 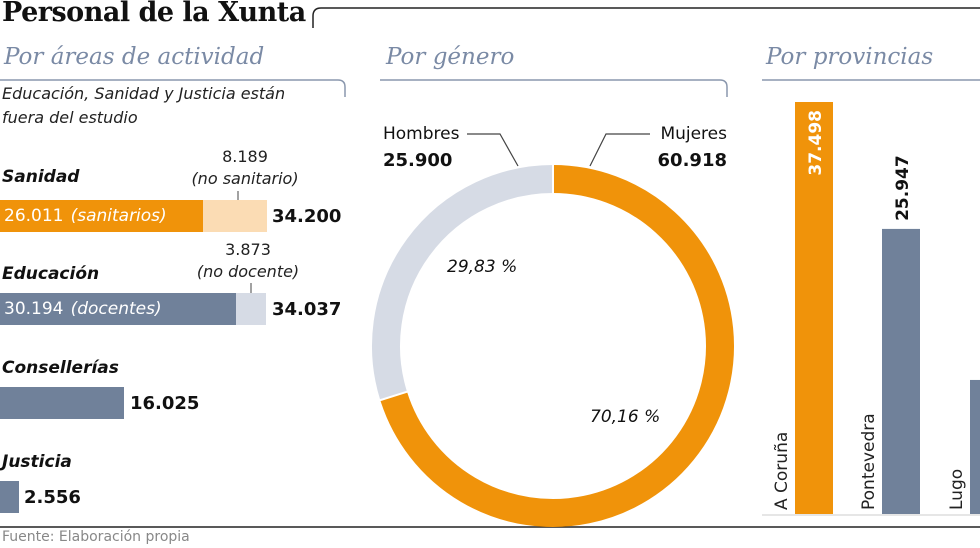 What do you see at coordinates (554, 88) in the screenshot?
I see `section-underline-genero` at bounding box center [554, 88].